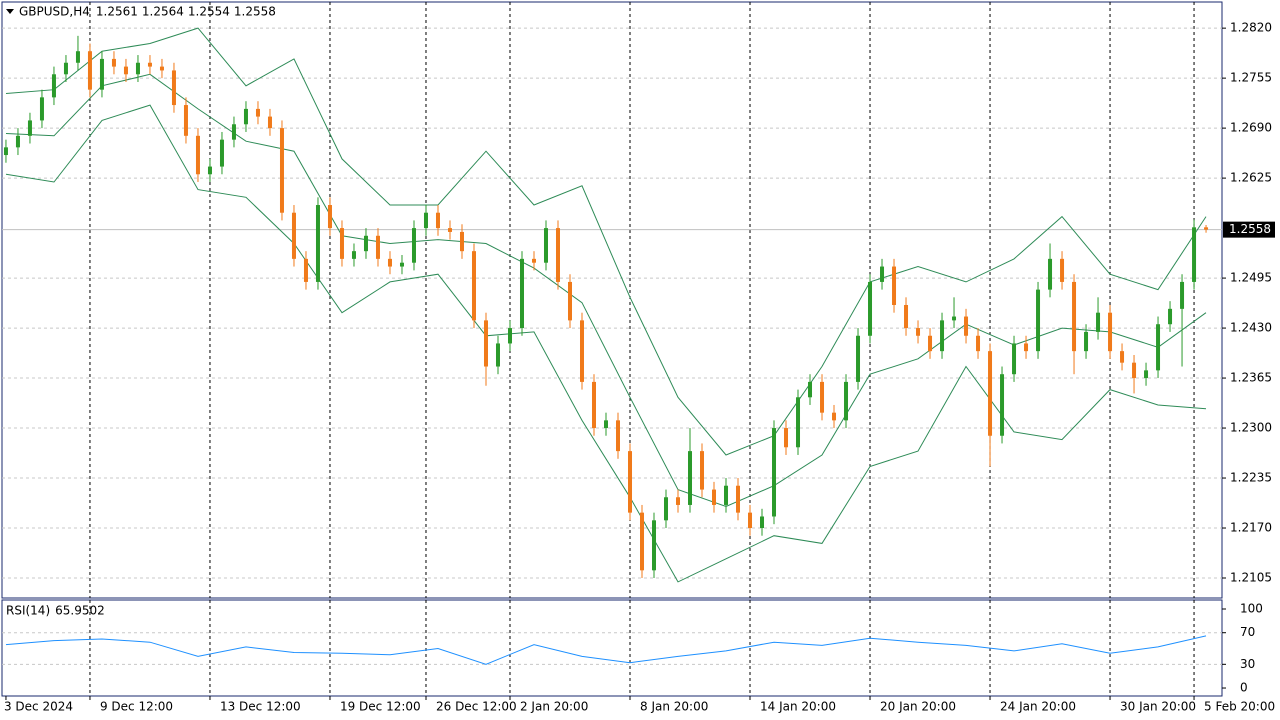  What do you see at coordinates (476, 707) in the screenshot?
I see `x-tick-label: 26 Dec 12:00` at bounding box center [476, 707].